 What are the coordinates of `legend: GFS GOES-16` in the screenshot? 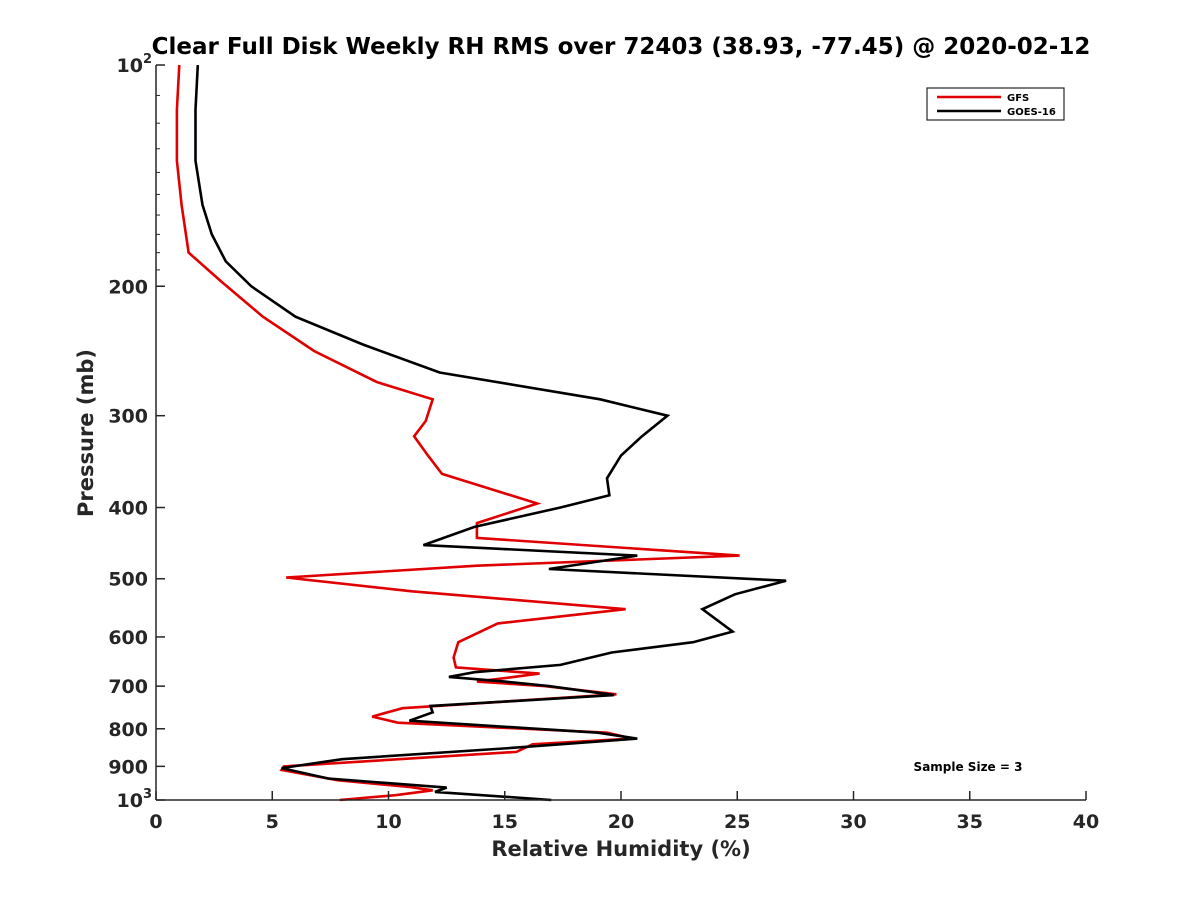 It's located at (995, 104).